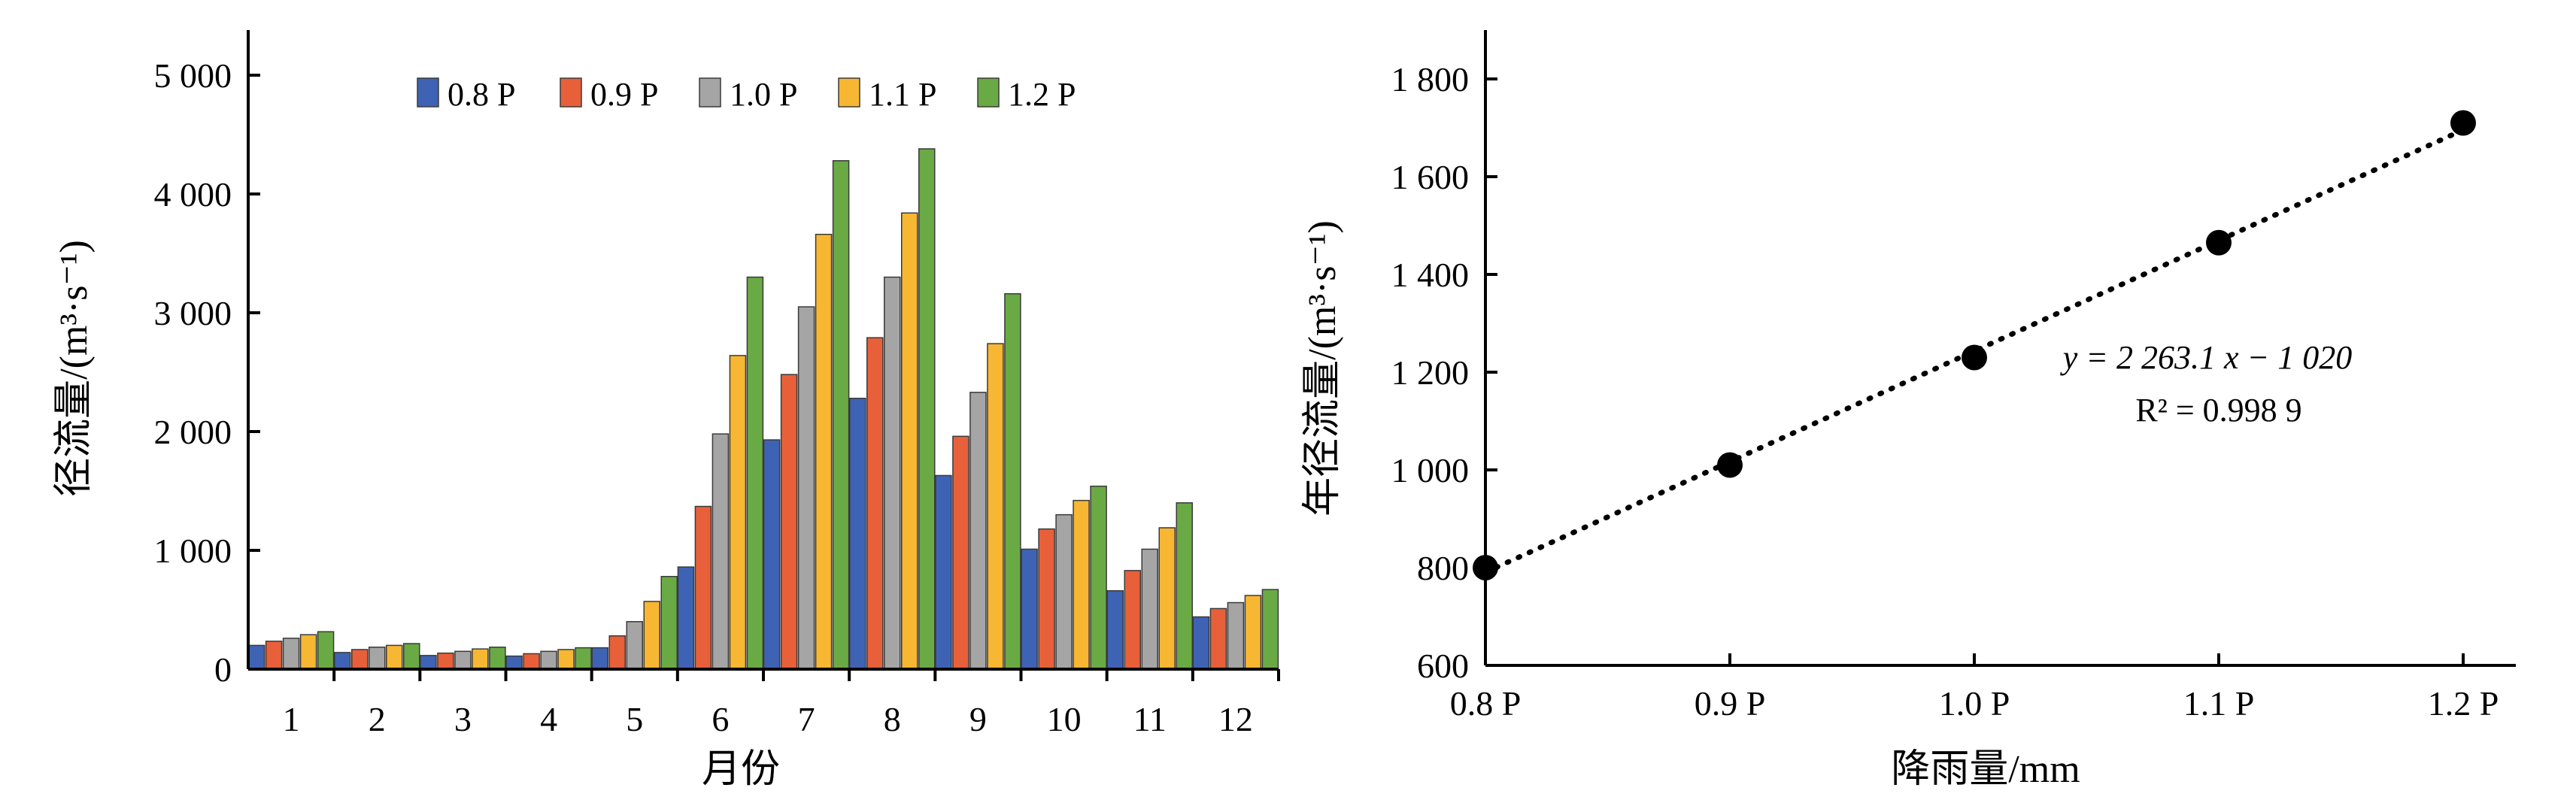 The height and width of the screenshot is (812, 2576). Describe the element at coordinates (1975, 703) in the screenshot. I see `scatter-x-tick-label: 1.0 P` at that location.